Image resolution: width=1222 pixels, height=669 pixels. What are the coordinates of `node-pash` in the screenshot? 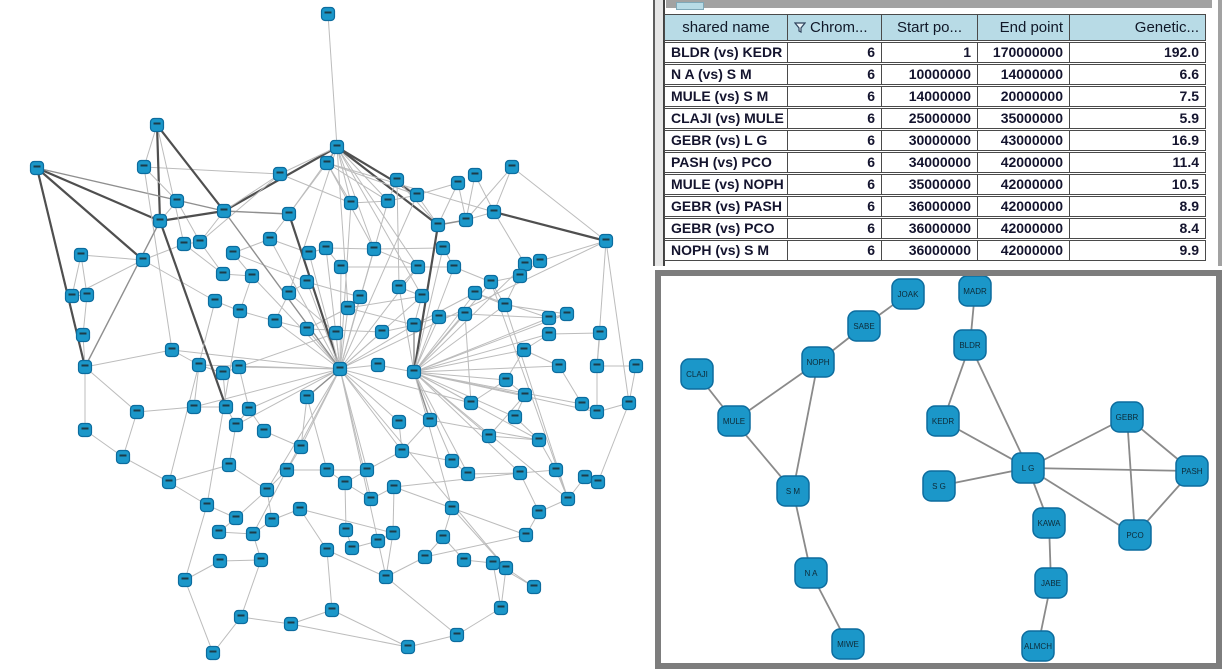 It's located at (1192, 471).